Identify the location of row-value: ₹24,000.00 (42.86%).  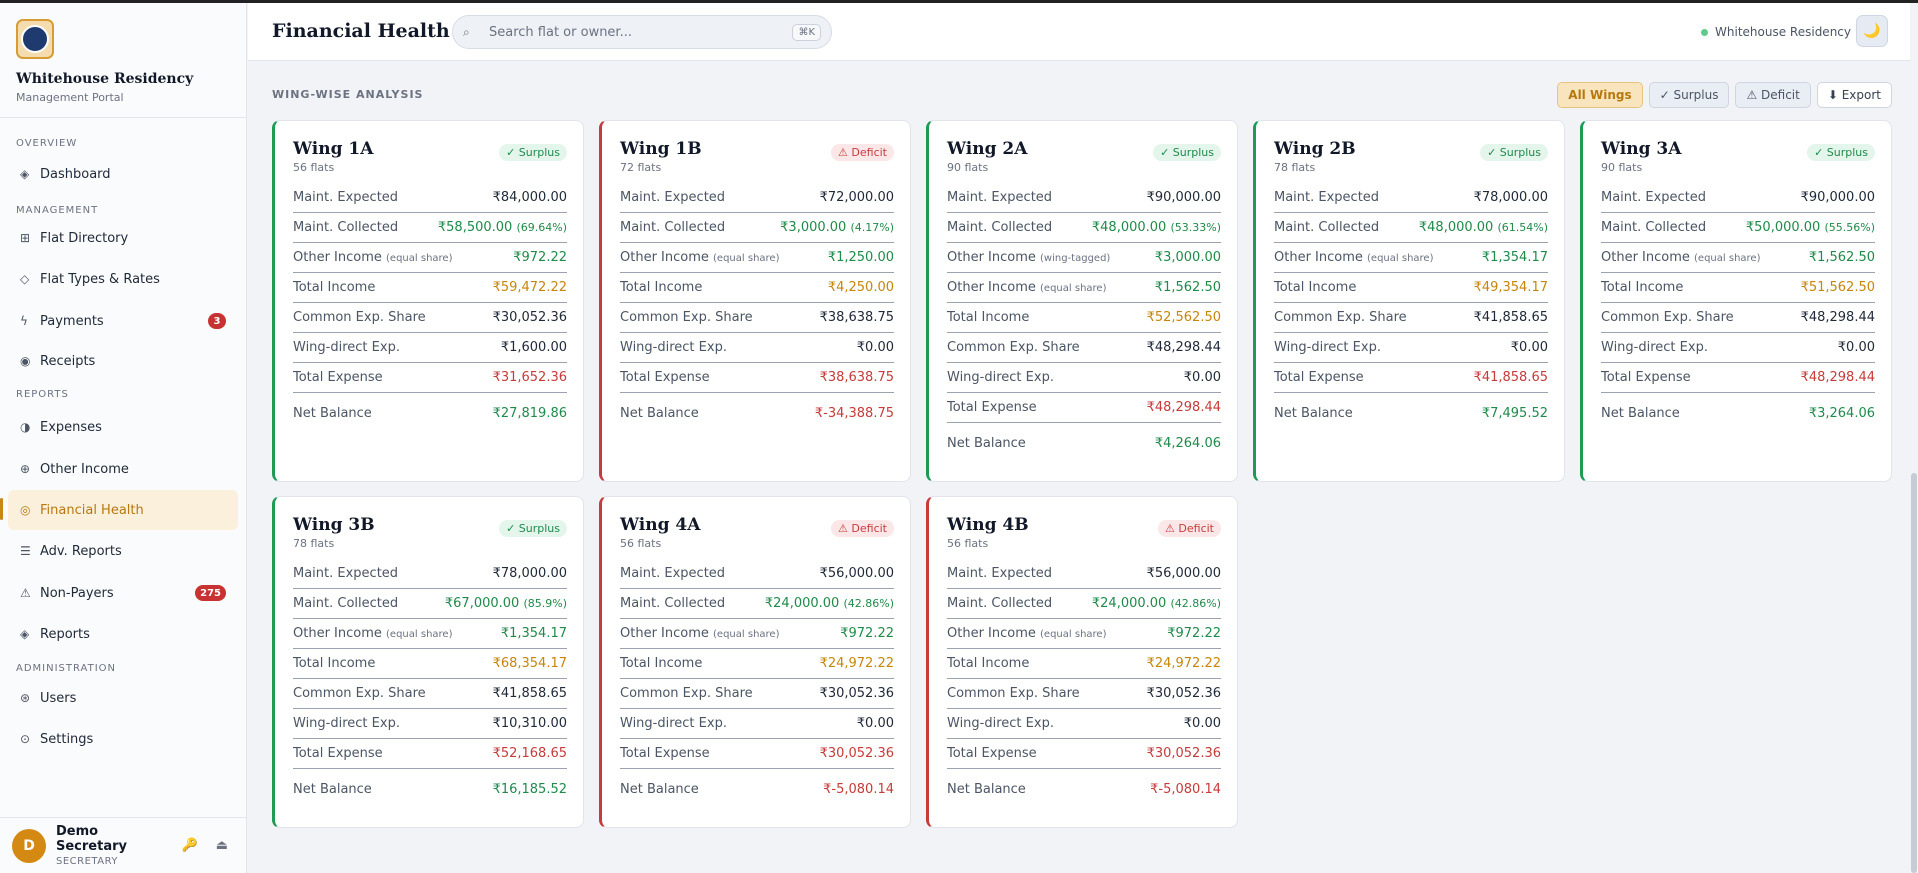
(1156, 603).